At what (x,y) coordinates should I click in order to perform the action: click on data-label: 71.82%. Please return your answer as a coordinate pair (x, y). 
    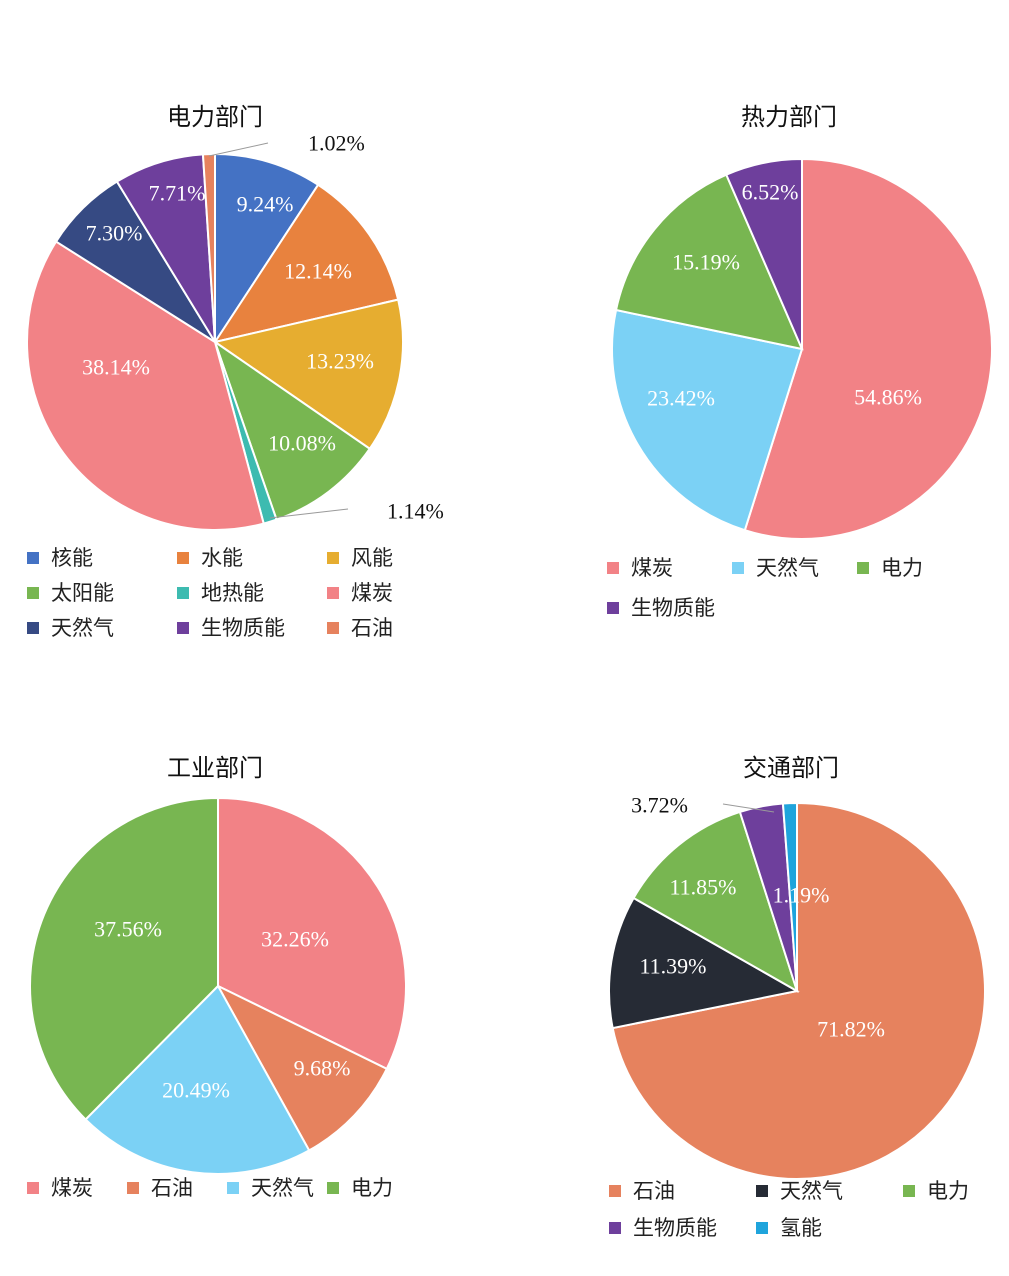
    Looking at the image, I should click on (851, 1029).